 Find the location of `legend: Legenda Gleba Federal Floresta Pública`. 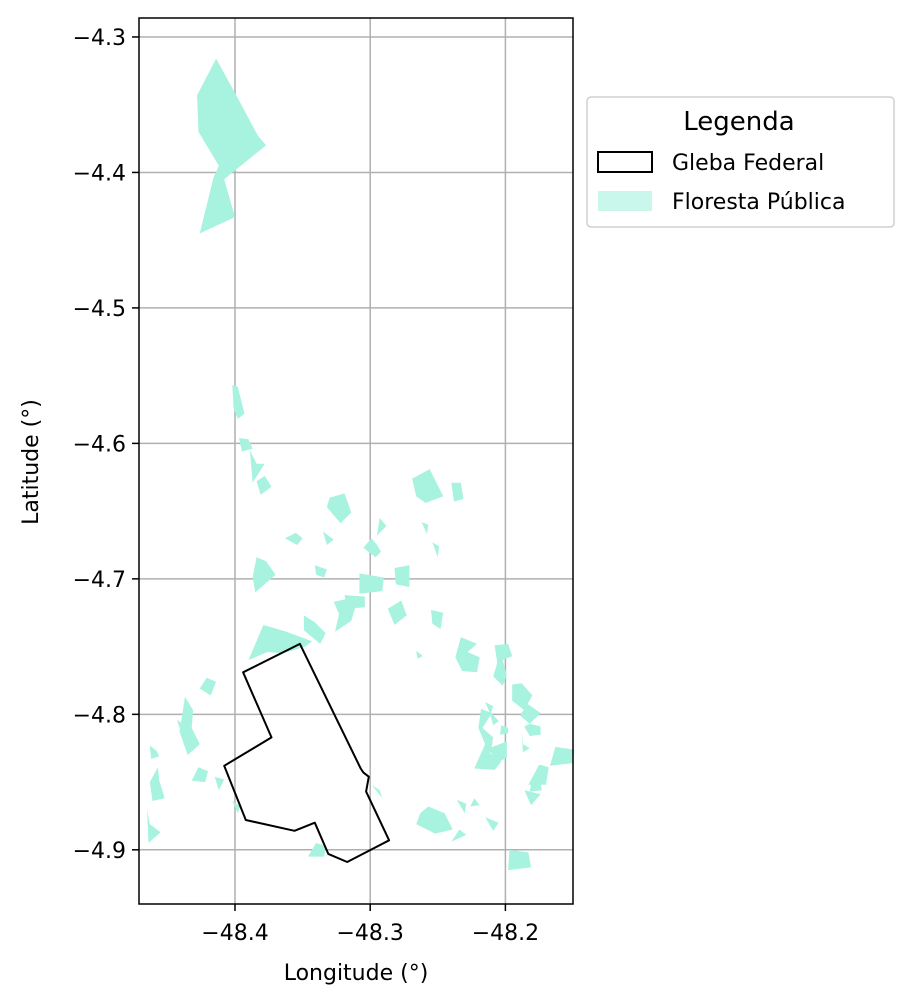

legend: Legenda Gleba Federal Floresta Pública is located at coordinates (740, 162).